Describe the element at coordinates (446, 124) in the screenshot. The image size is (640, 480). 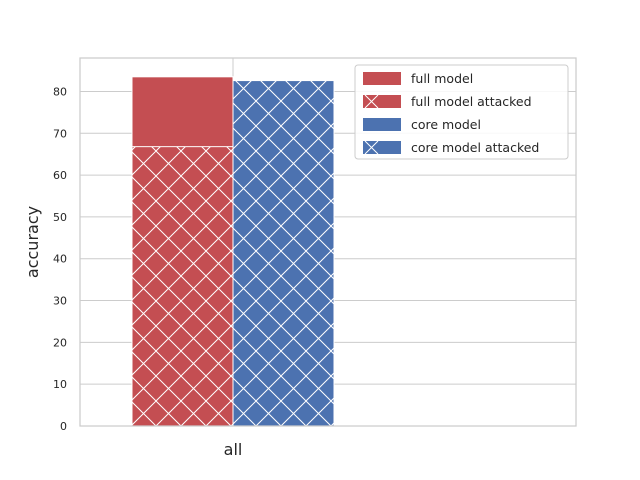
I see `legend-label-core-model: core model` at that location.